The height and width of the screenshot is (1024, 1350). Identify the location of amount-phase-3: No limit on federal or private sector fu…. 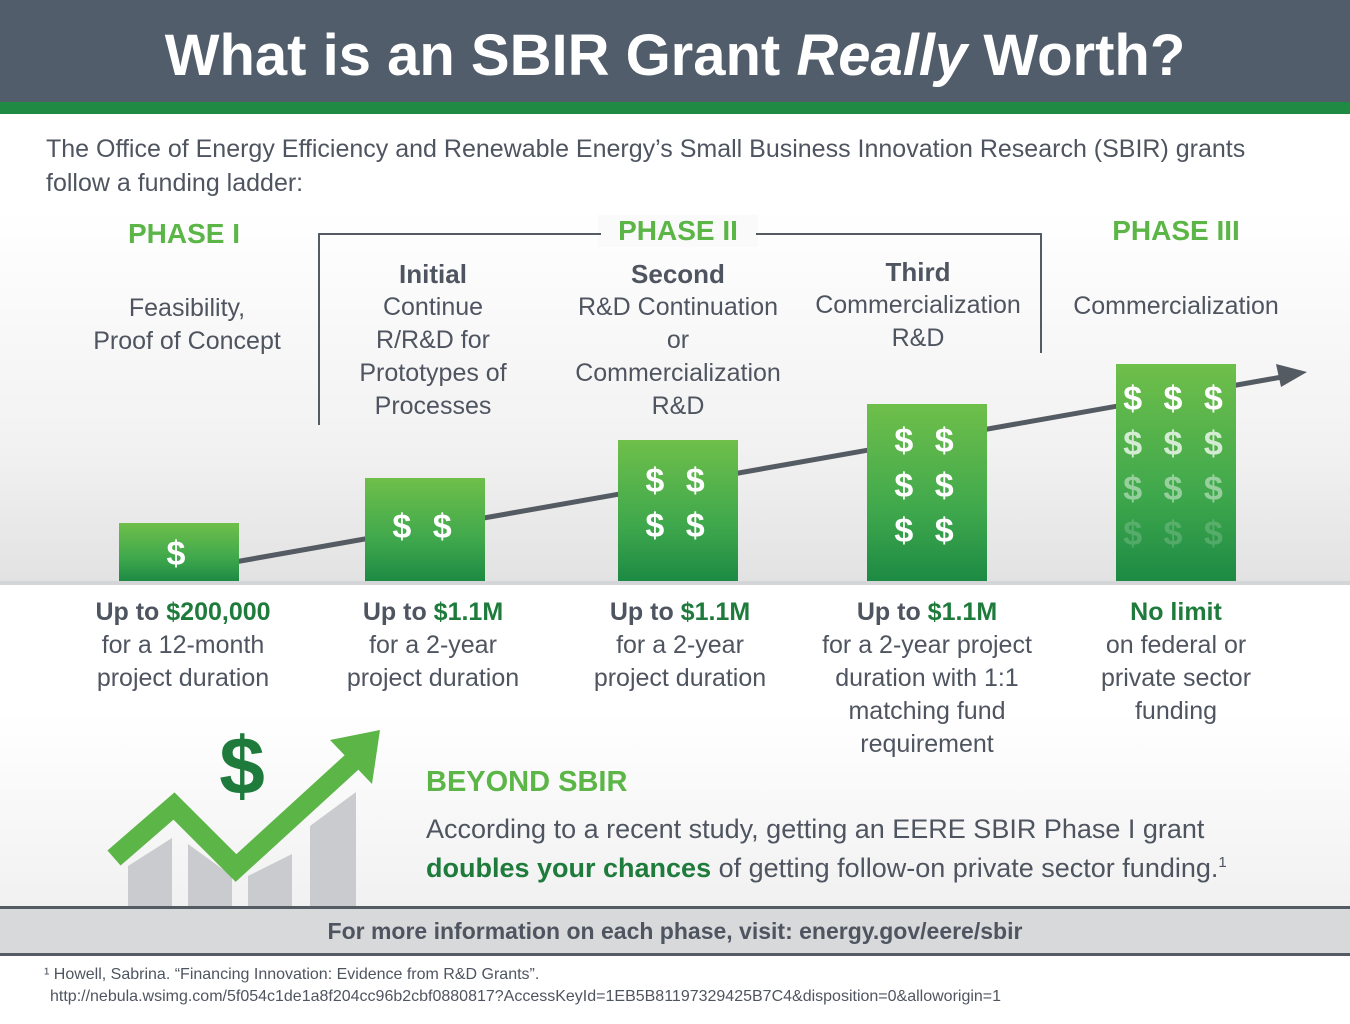
(1176, 661).